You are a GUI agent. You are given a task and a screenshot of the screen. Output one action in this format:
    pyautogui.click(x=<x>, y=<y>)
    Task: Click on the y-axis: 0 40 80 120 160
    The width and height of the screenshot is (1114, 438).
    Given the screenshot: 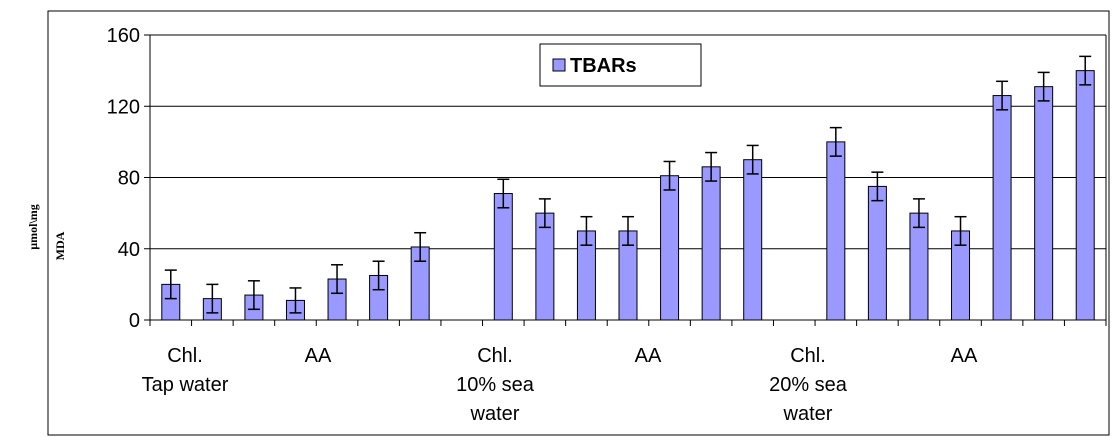 What is the action you would take?
    pyautogui.click(x=129, y=178)
    